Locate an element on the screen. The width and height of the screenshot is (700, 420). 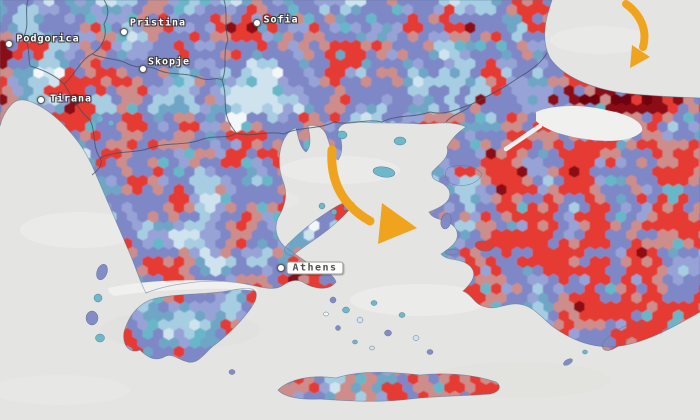
border-montenegro-serbia is located at coordinates (27, 33).